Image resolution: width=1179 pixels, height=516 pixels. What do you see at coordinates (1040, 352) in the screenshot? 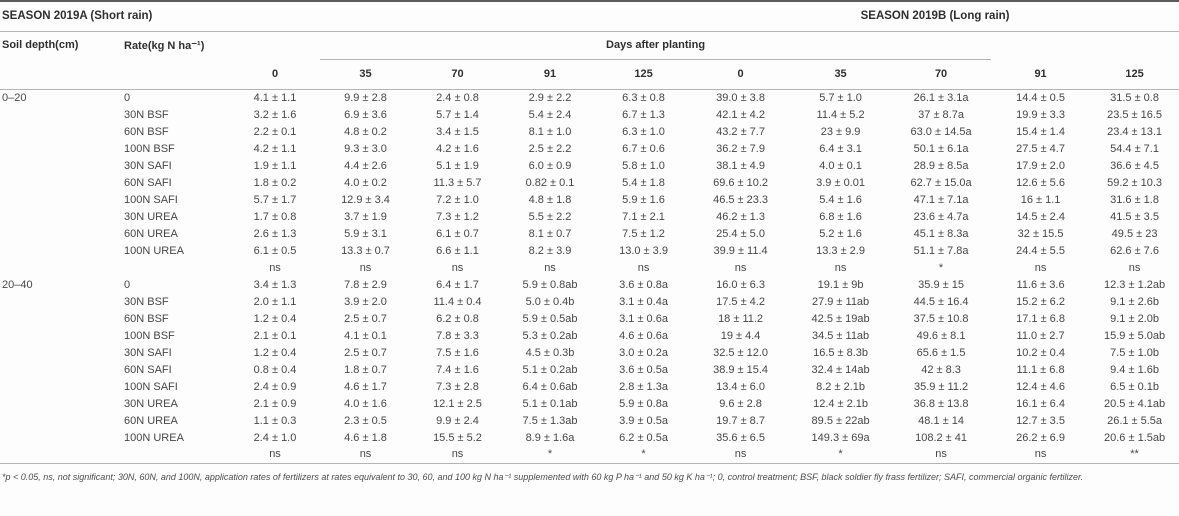
I see `value-cell: 10.2 ± 0.4` at bounding box center [1040, 352].